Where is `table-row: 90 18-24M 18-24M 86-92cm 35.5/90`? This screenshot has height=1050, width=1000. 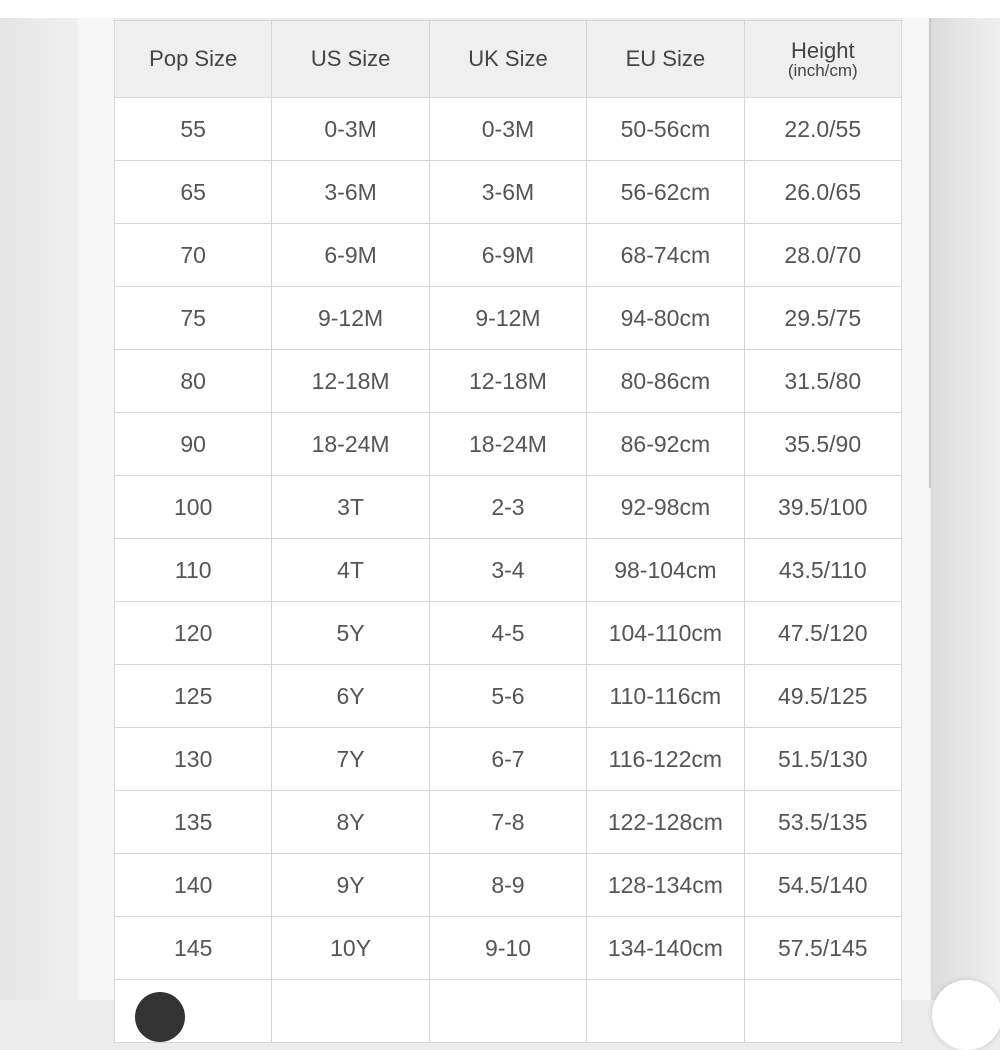 table-row: 90 18-24M 18-24M 86-92cm 35.5/90 is located at coordinates (508, 444).